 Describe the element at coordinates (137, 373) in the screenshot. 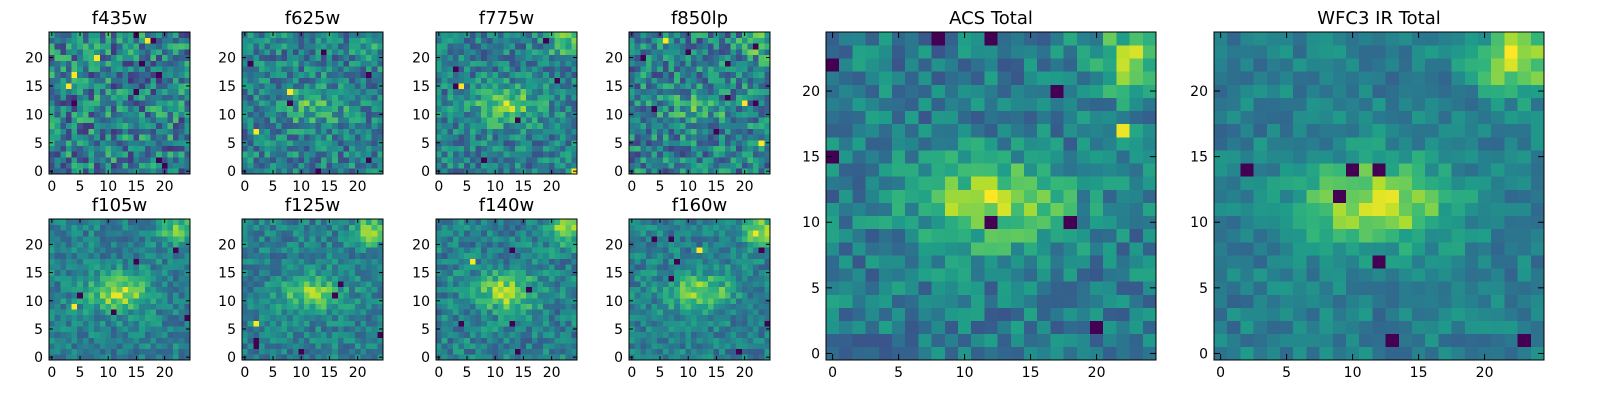

I see `x-tick-label: 15` at that location.